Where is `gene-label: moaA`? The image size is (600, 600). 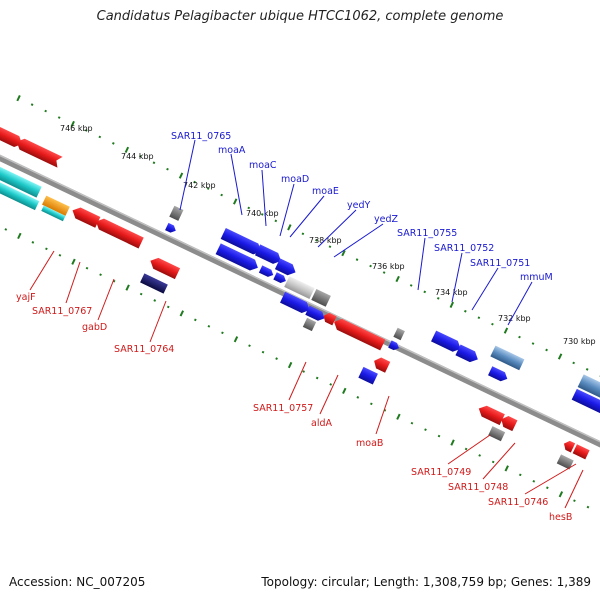 gene-label: moaA is located at coordinates (232, 150).